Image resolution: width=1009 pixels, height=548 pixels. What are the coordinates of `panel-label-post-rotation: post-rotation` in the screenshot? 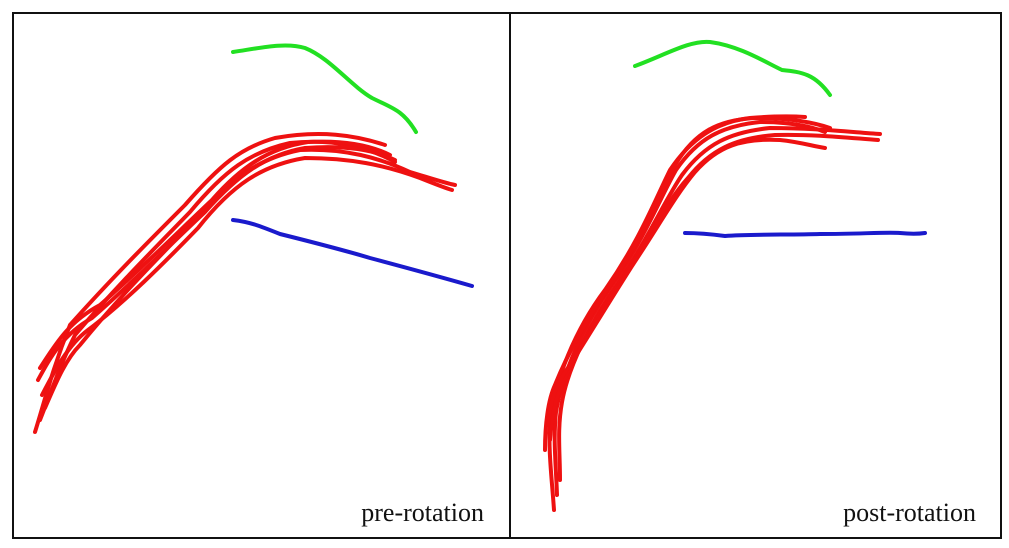 It's located at (909, 512).